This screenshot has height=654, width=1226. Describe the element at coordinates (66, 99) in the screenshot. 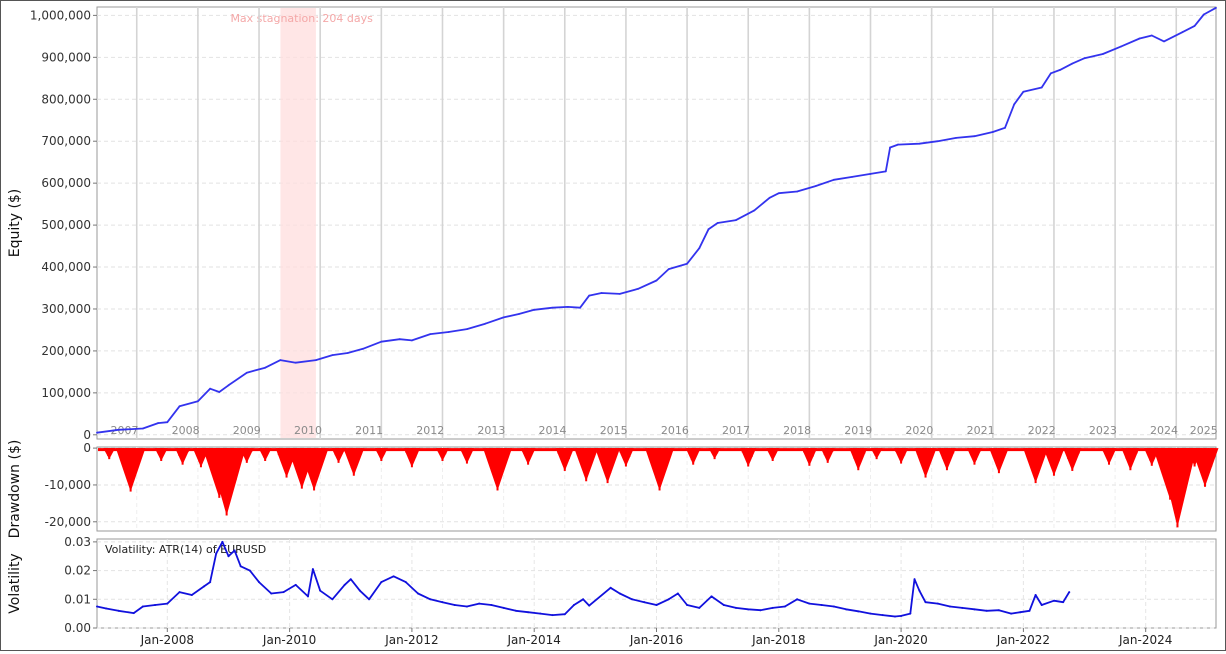

I see `y-tick-label: 800,000` at that location.